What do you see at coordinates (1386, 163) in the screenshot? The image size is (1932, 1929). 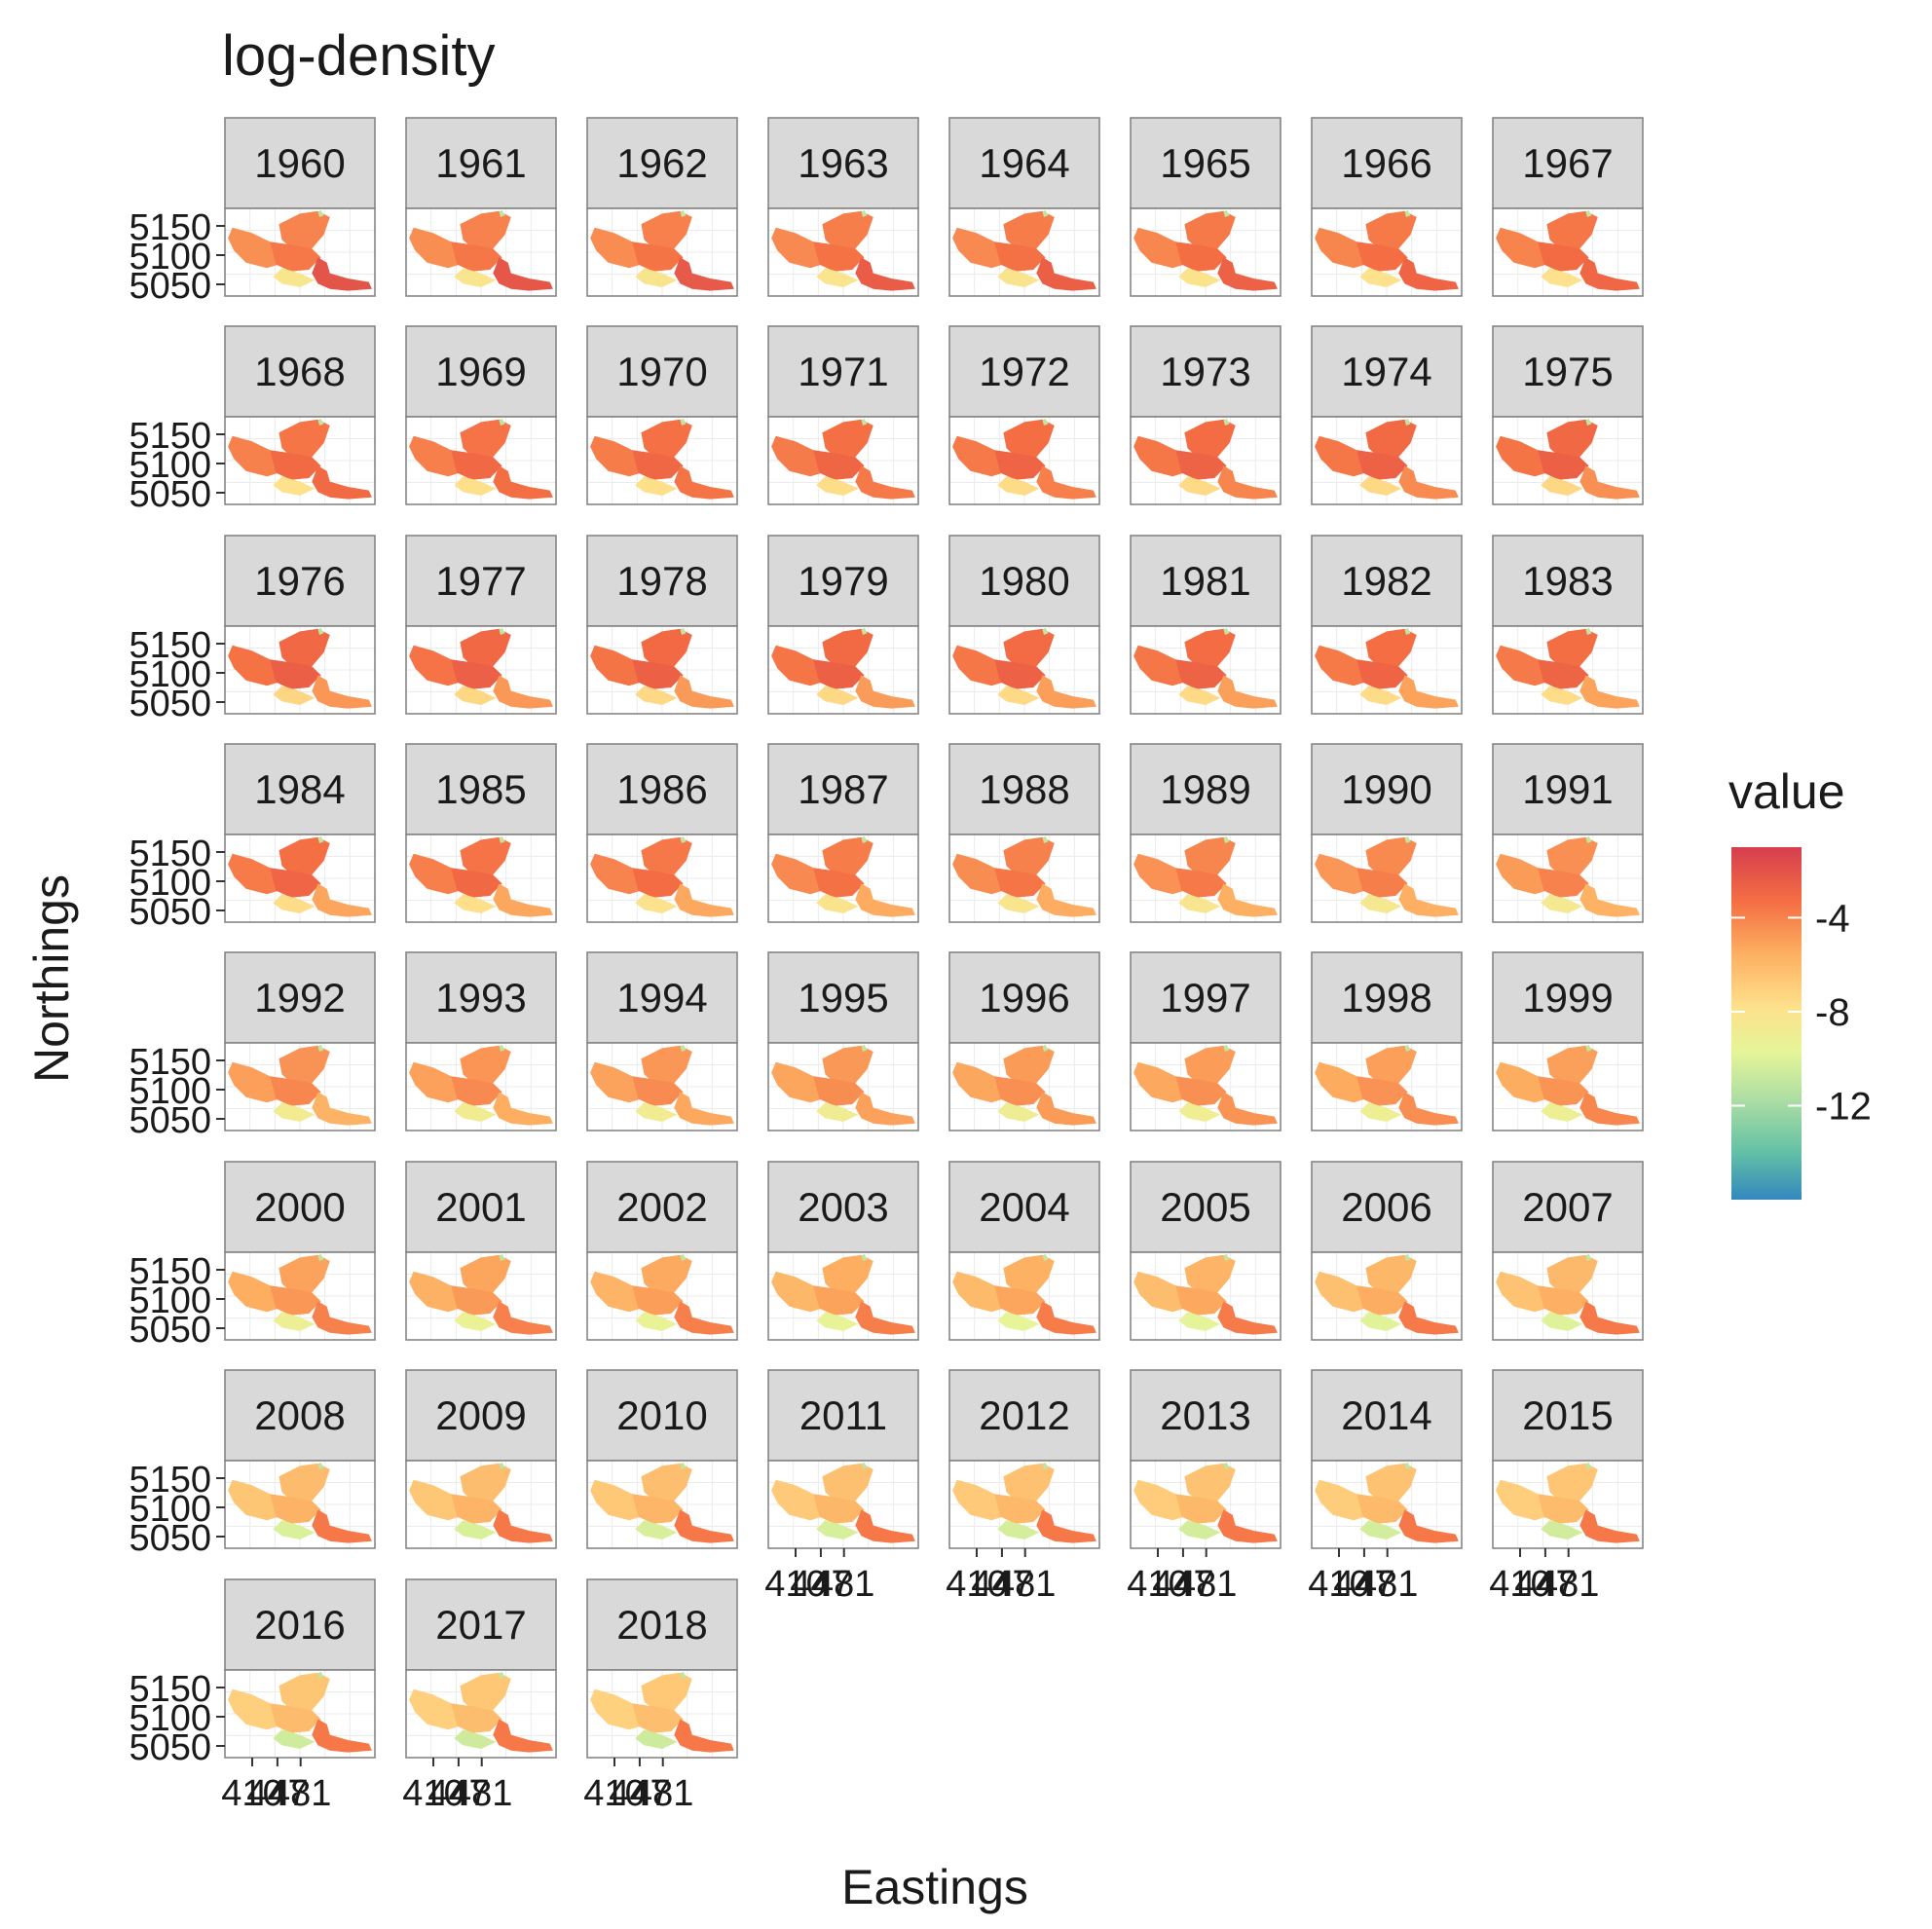 I see `facet-label: 1966` at bounding box center [1386, 163].